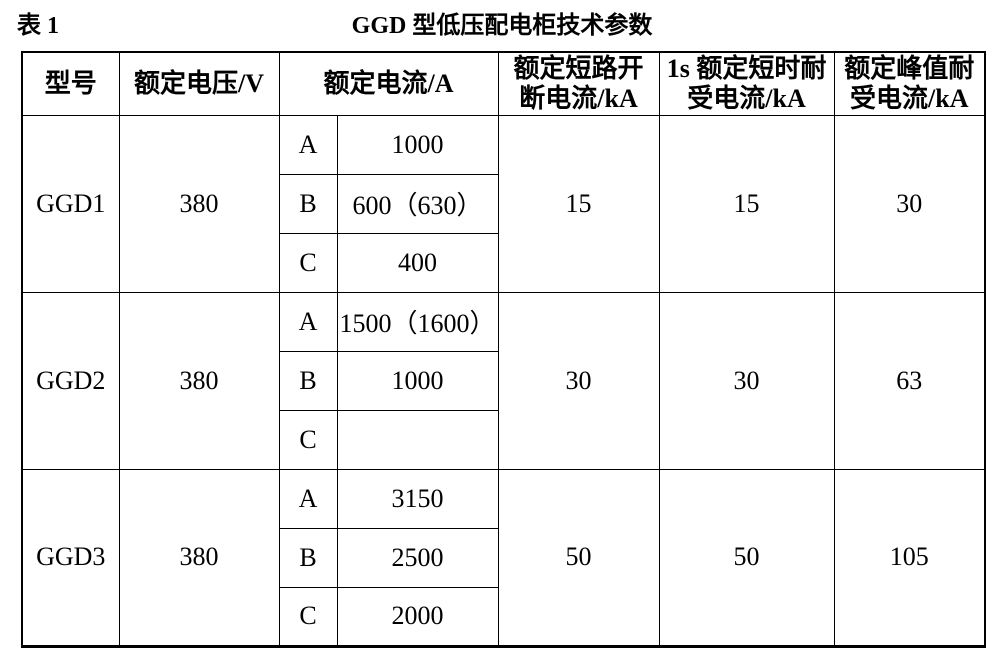  Describe the element at coordinates (502, 26) in the screenshot. I see `table-caption: GGD 型低压配电柜技术参数` at that location.